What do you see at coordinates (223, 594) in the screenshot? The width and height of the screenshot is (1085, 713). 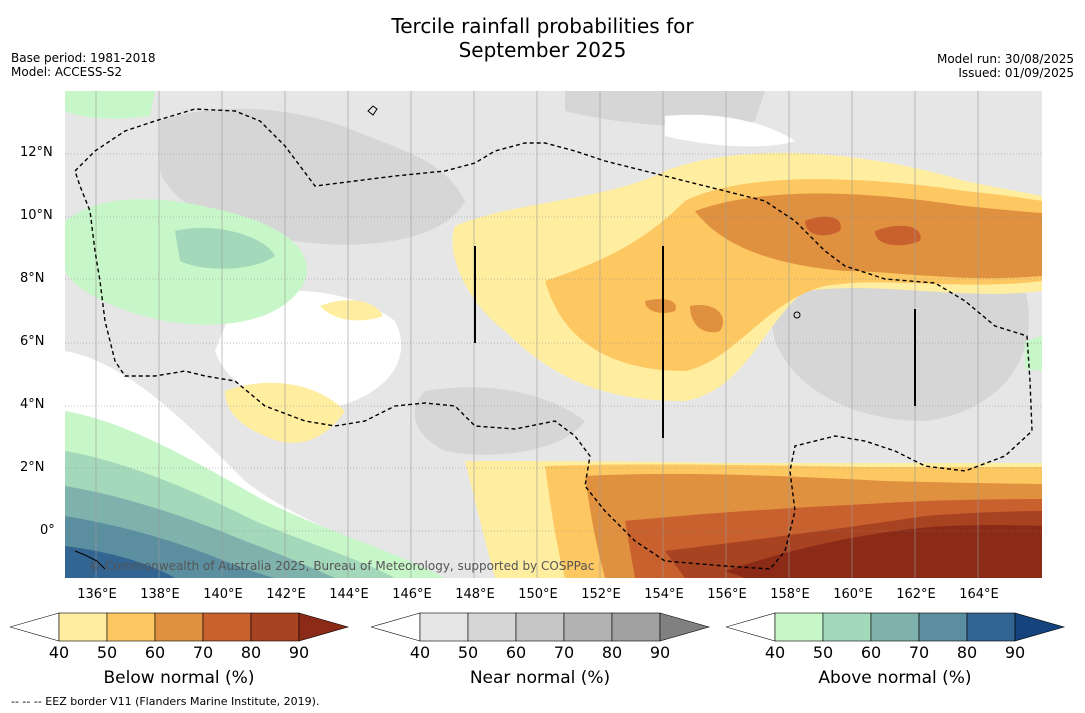 I see `lon-label: 140°E` at bounding box center [223, 594].